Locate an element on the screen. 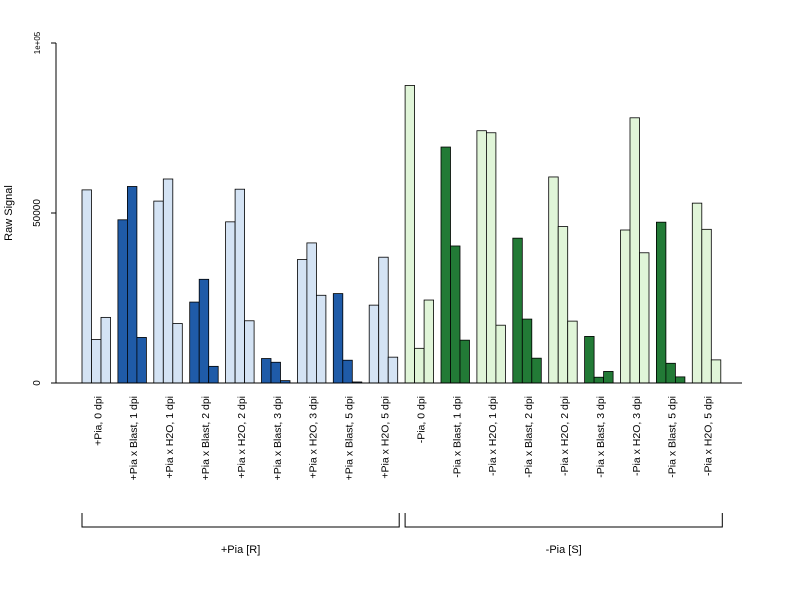 This screenshot has width=800, height=600. category-label: -Pia x Blast, 5 dpi is located at coordinates (673, 437).